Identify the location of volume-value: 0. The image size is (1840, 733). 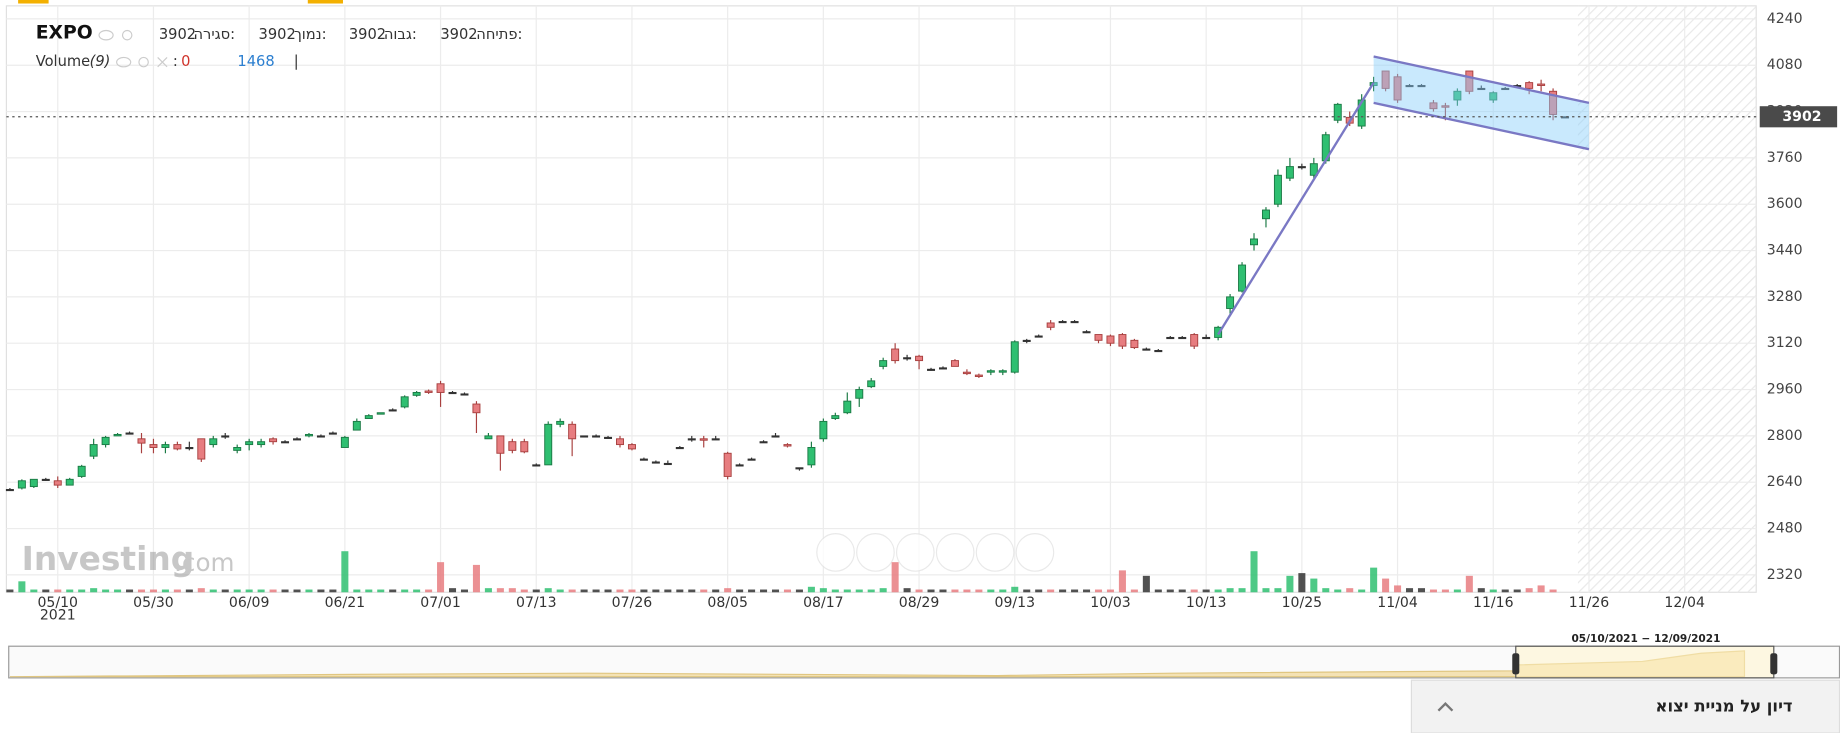
(185, 61).